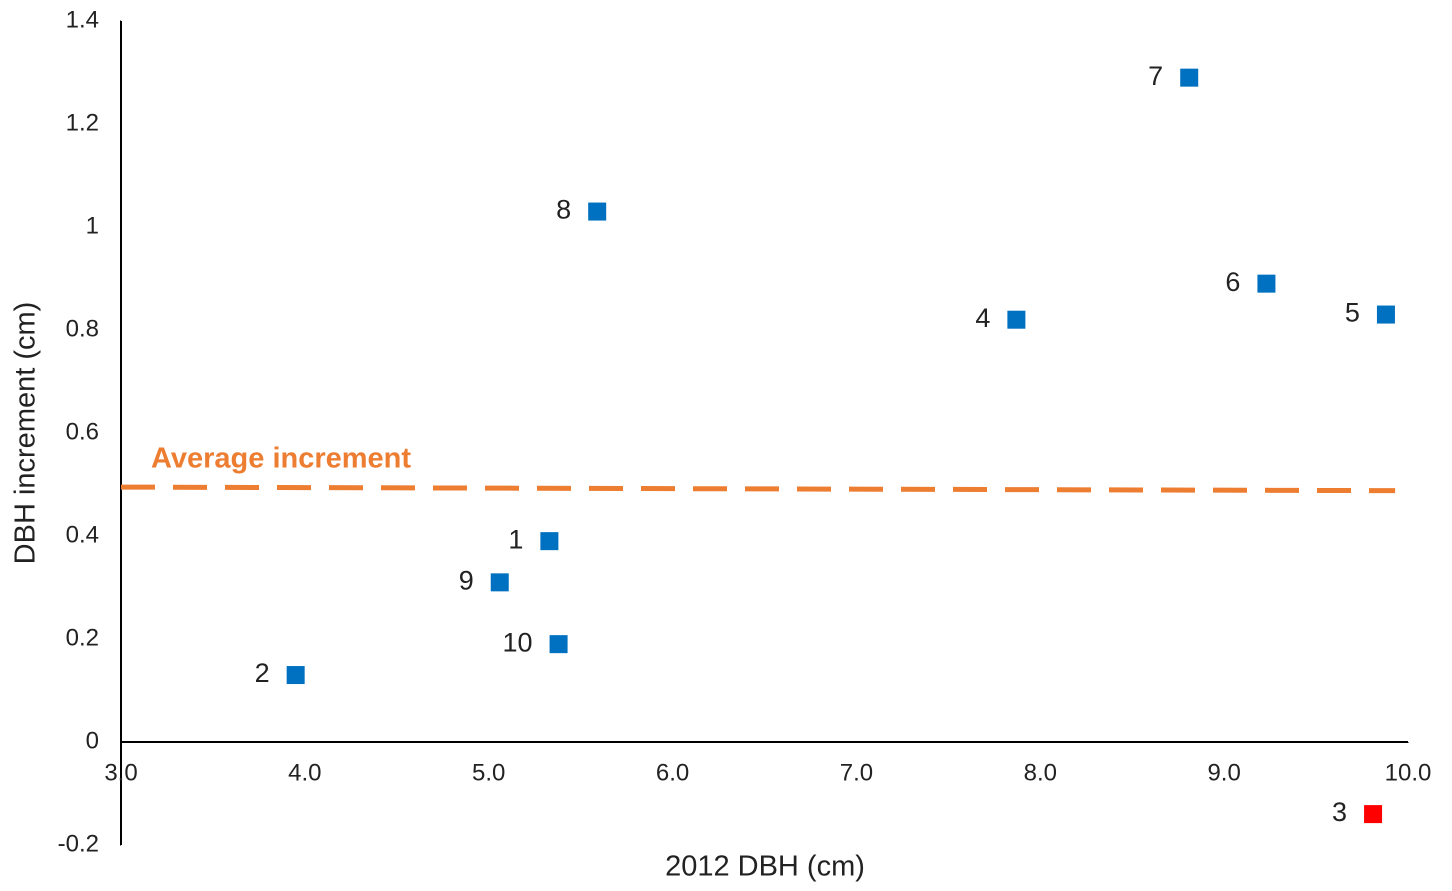  What do you see at coordinates (82, 431) in the screenshot?
I see `y-tick-label: 0.6` at bounding box center [82, 431].